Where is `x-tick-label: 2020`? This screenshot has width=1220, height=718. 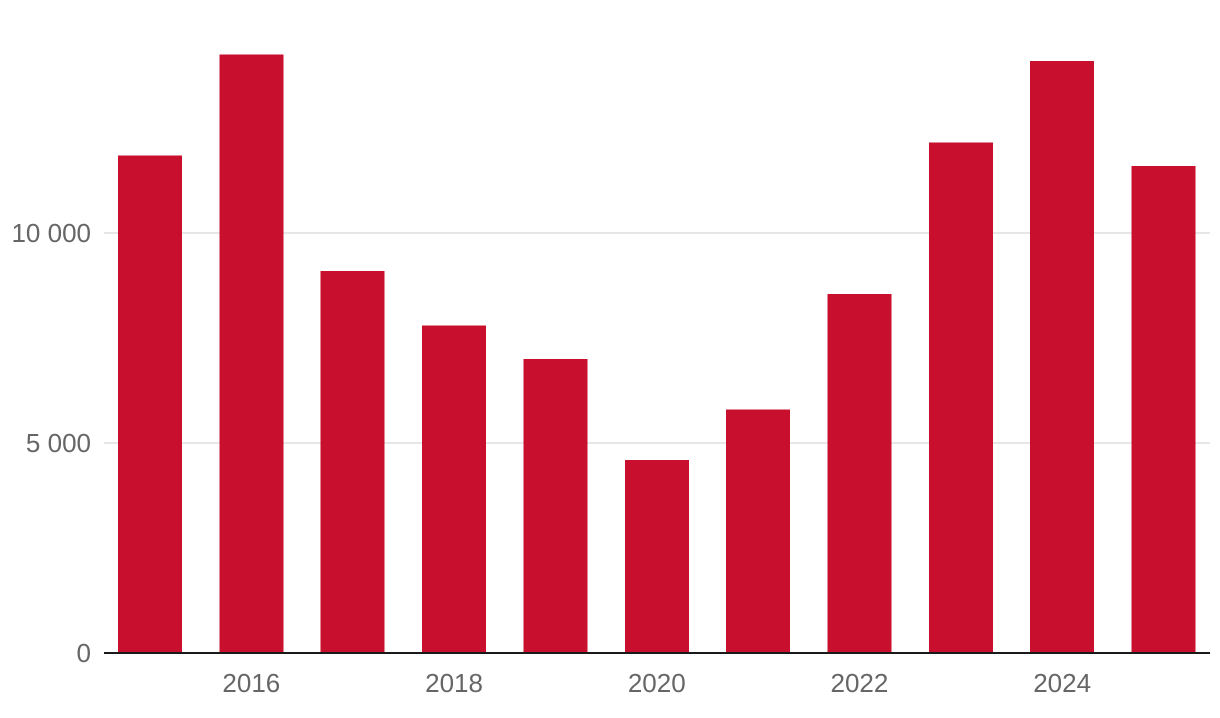 x-tick-label: 2020 is located at coordinates (657, 683).